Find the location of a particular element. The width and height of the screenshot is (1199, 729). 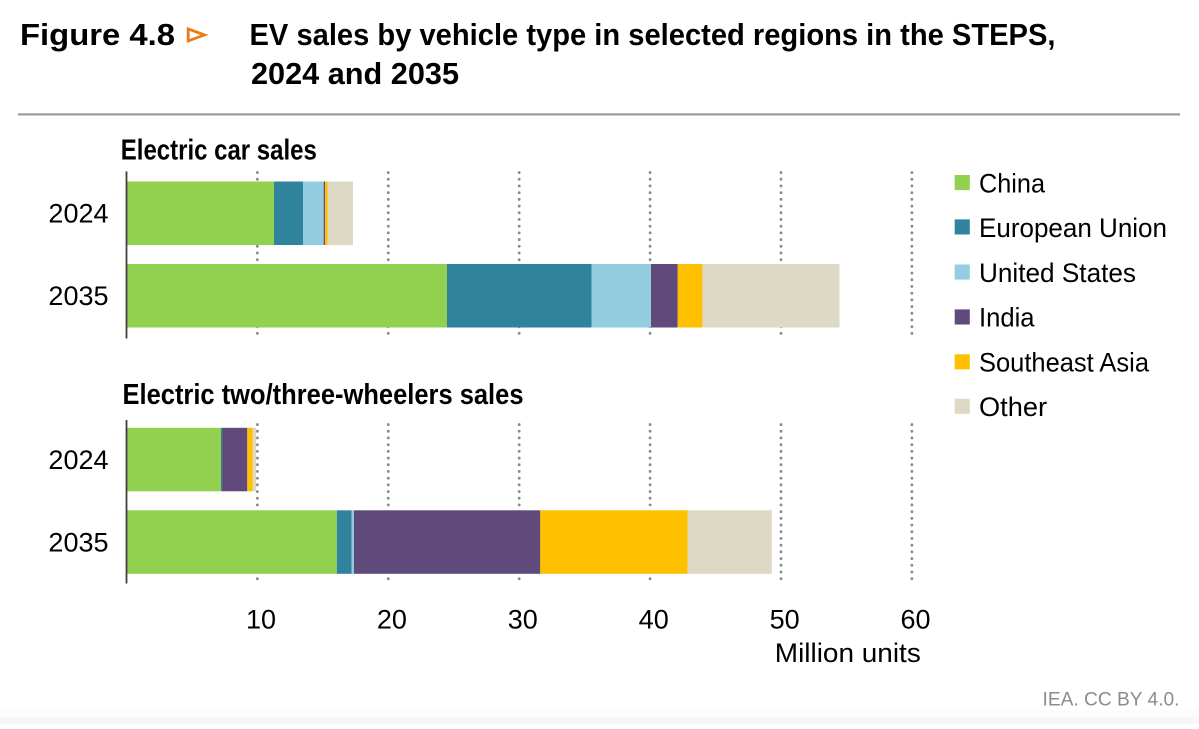

svg-text: 10 is located at coordinates (261, 620).